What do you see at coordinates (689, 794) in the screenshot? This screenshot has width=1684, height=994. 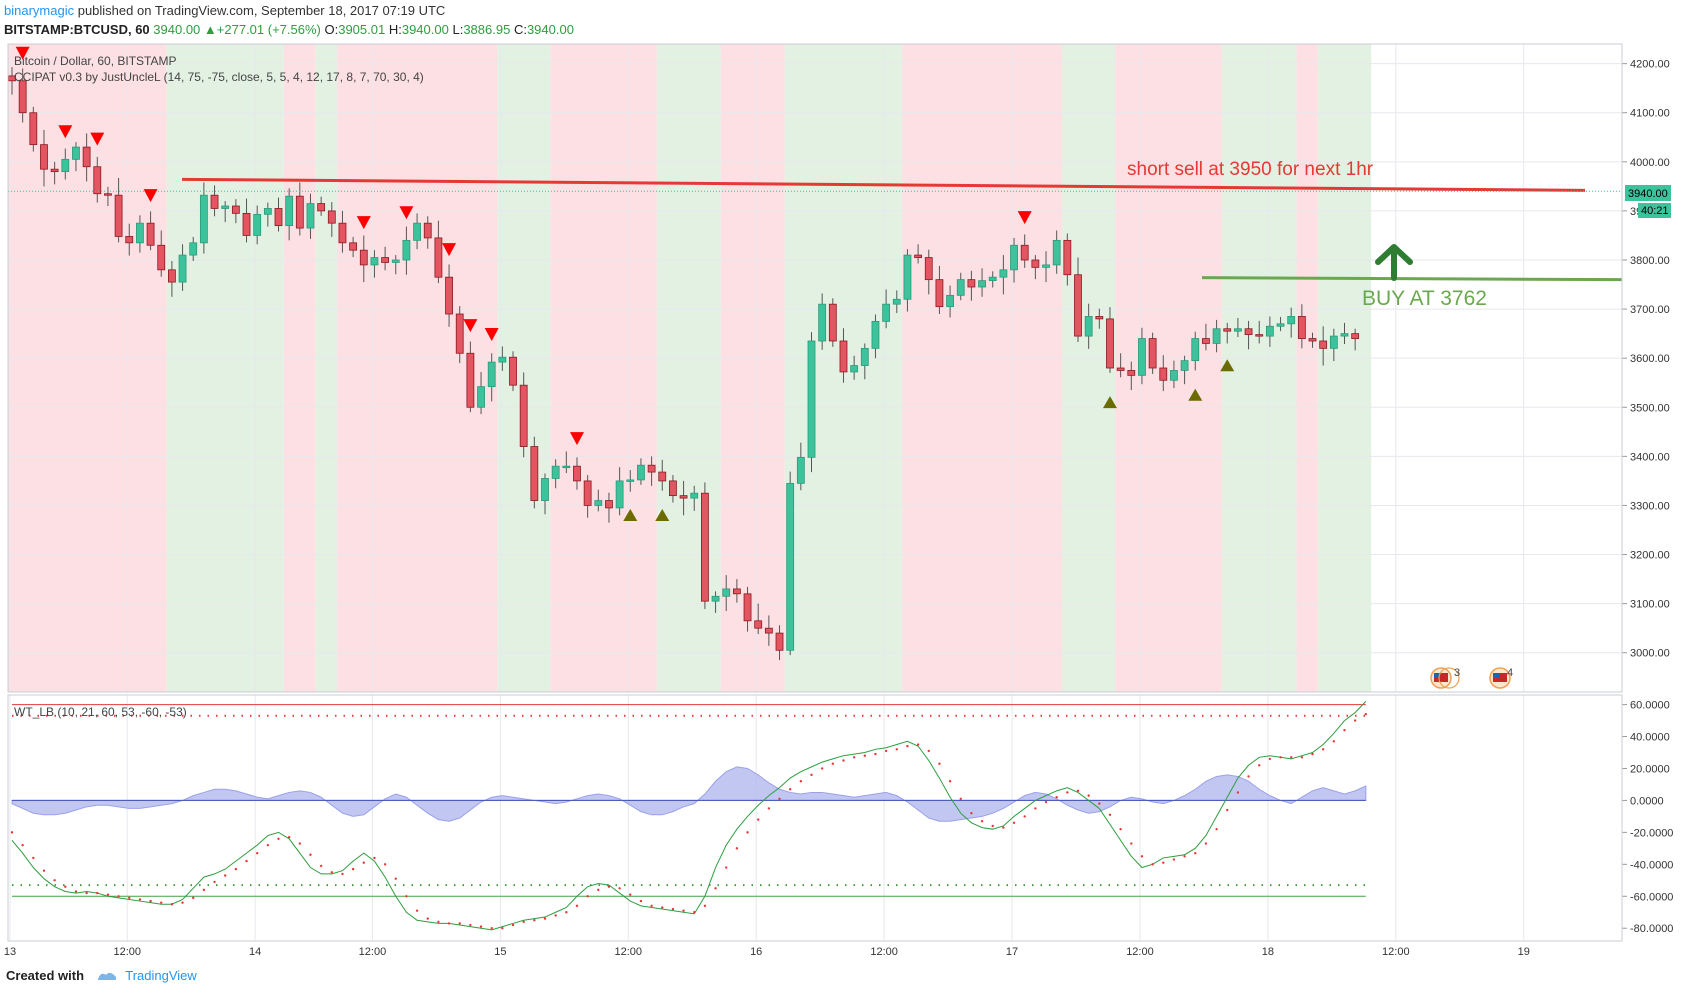 I see `wave-histogram` at bounding box center [689, 794].